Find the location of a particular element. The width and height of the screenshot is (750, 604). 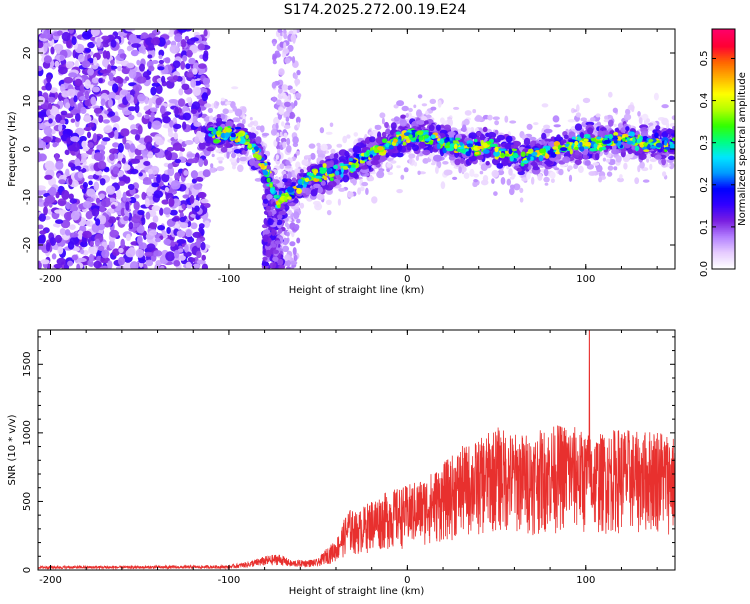

colorbar-tick-label: 0.2 is located at coordinates (704, 185).